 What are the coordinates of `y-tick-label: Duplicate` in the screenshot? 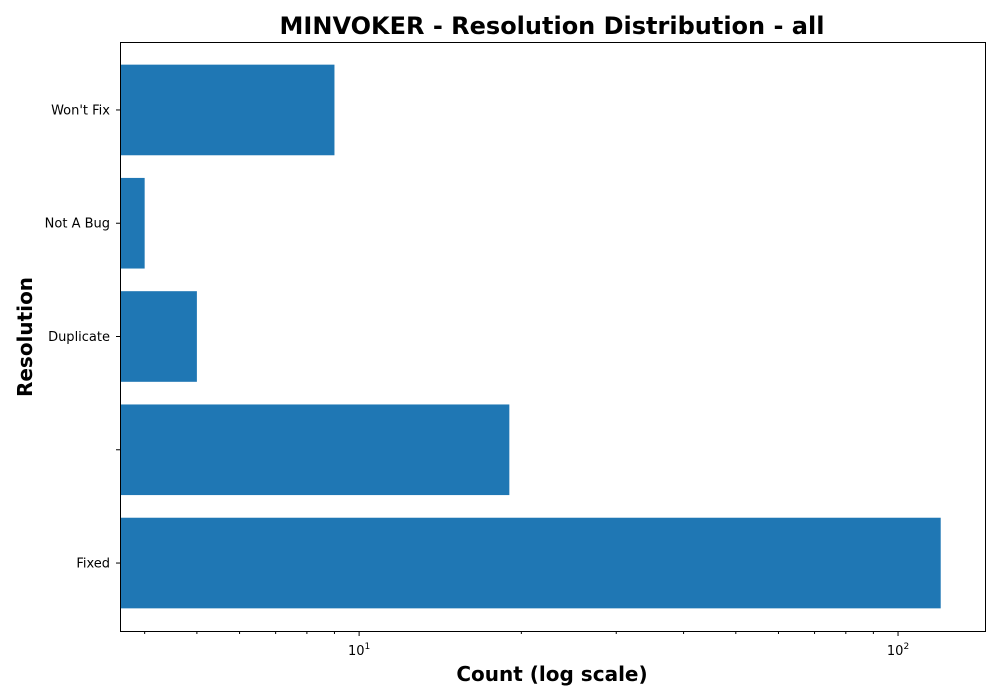 It's located at (79, 337).